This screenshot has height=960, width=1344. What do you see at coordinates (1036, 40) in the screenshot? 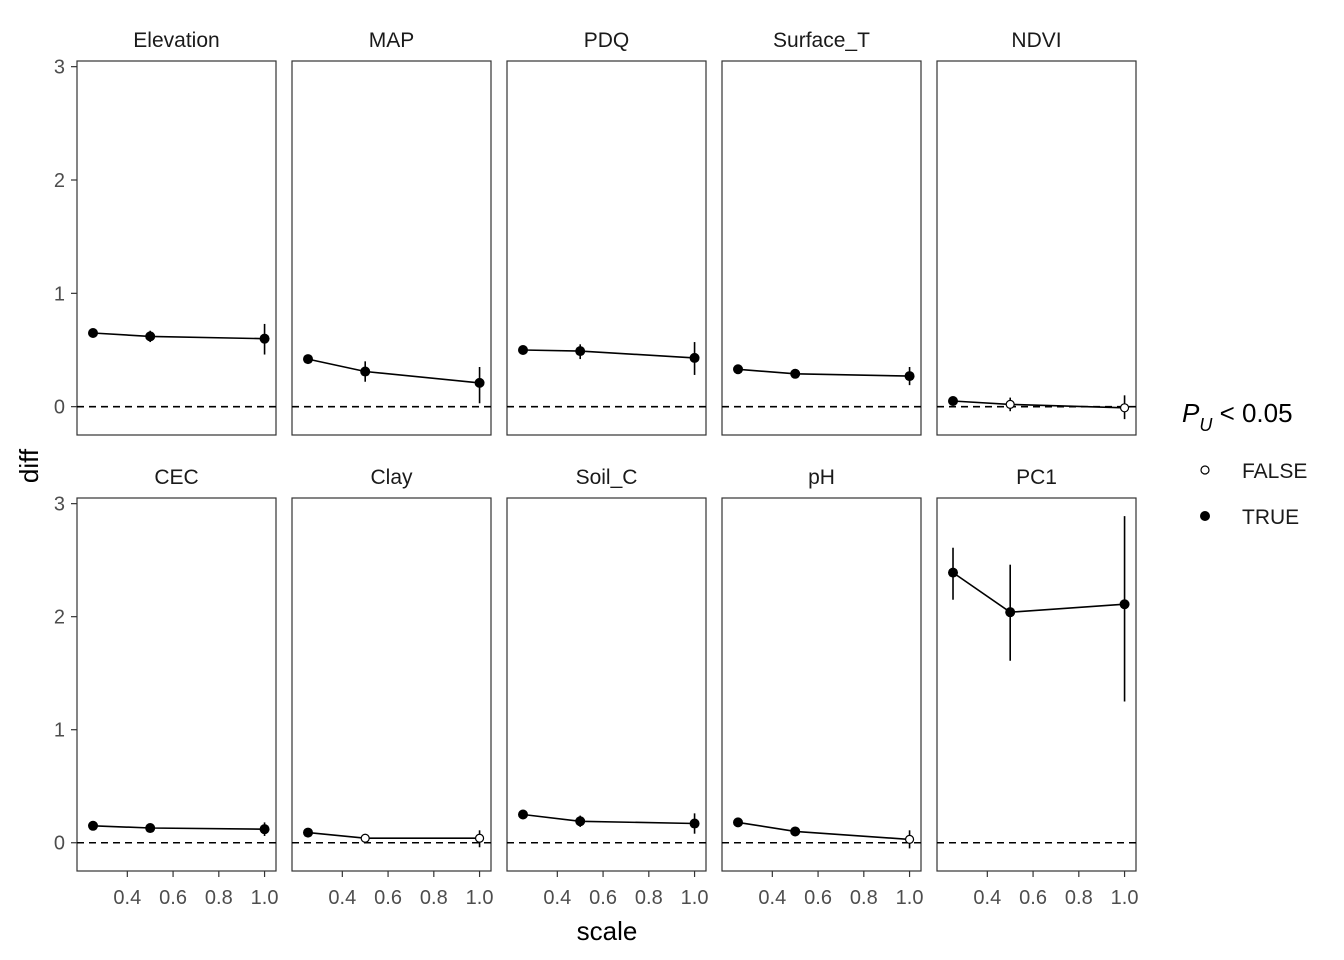
I see `strip-label: NDVI` at bounding box center [1036, 40].